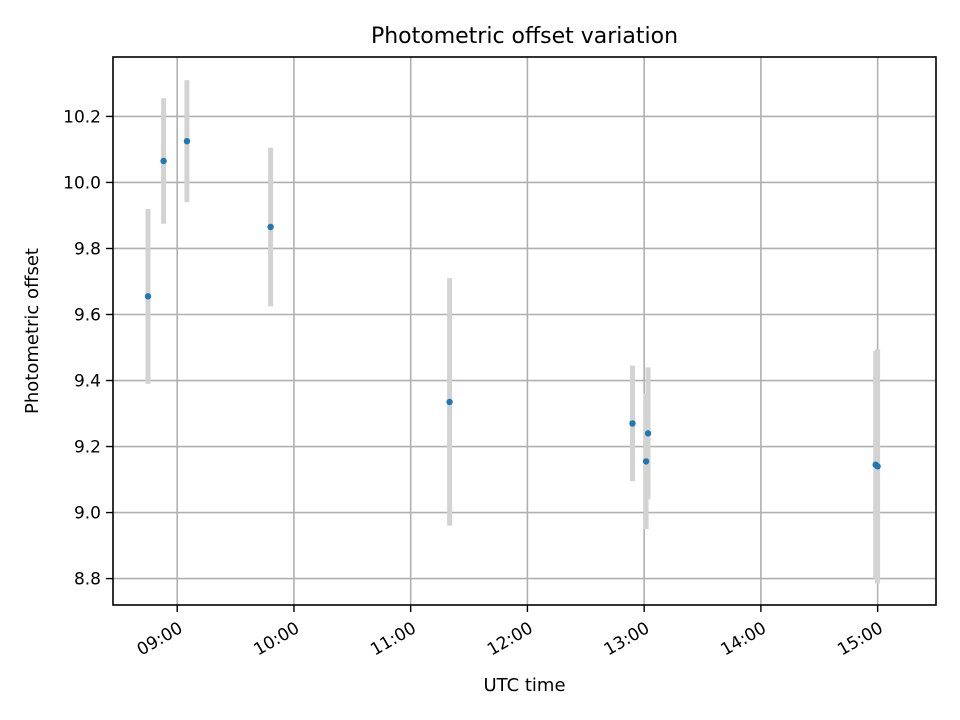 The width and height of the screenshot is (960, 720). What do you see at coordinates (88, 348) in the screenshot?
I see `y-axis: 8.8 9.0 9.2 9.4 9.6 9.8 10.0 10.2` at bounding box center [88, 348].